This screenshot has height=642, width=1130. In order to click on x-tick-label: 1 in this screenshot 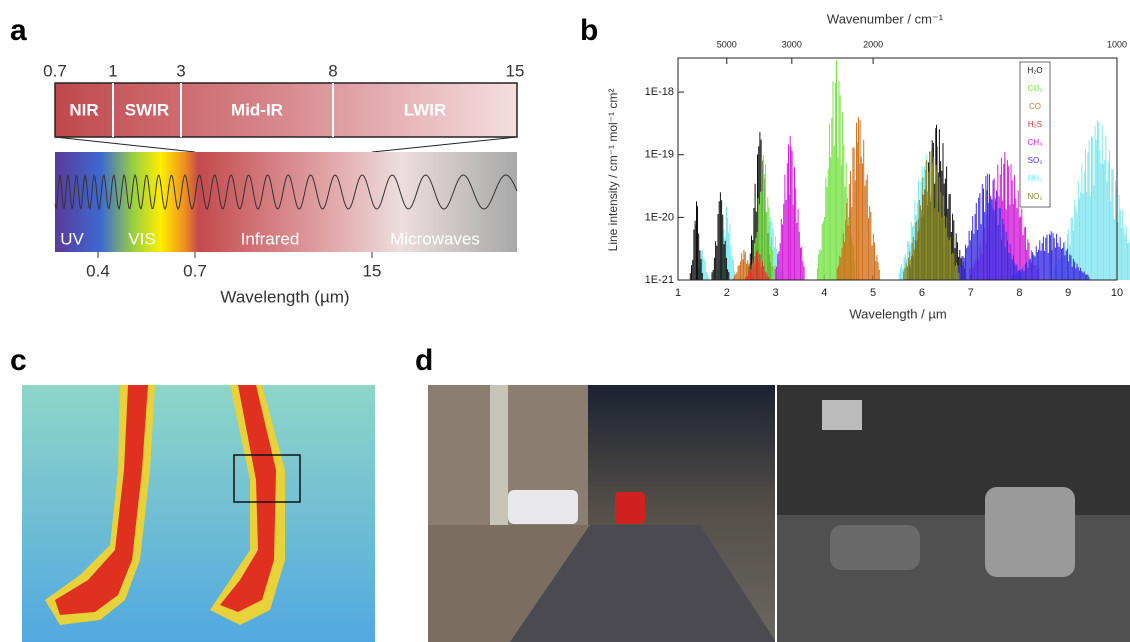, I will do `click(678, 293)`.